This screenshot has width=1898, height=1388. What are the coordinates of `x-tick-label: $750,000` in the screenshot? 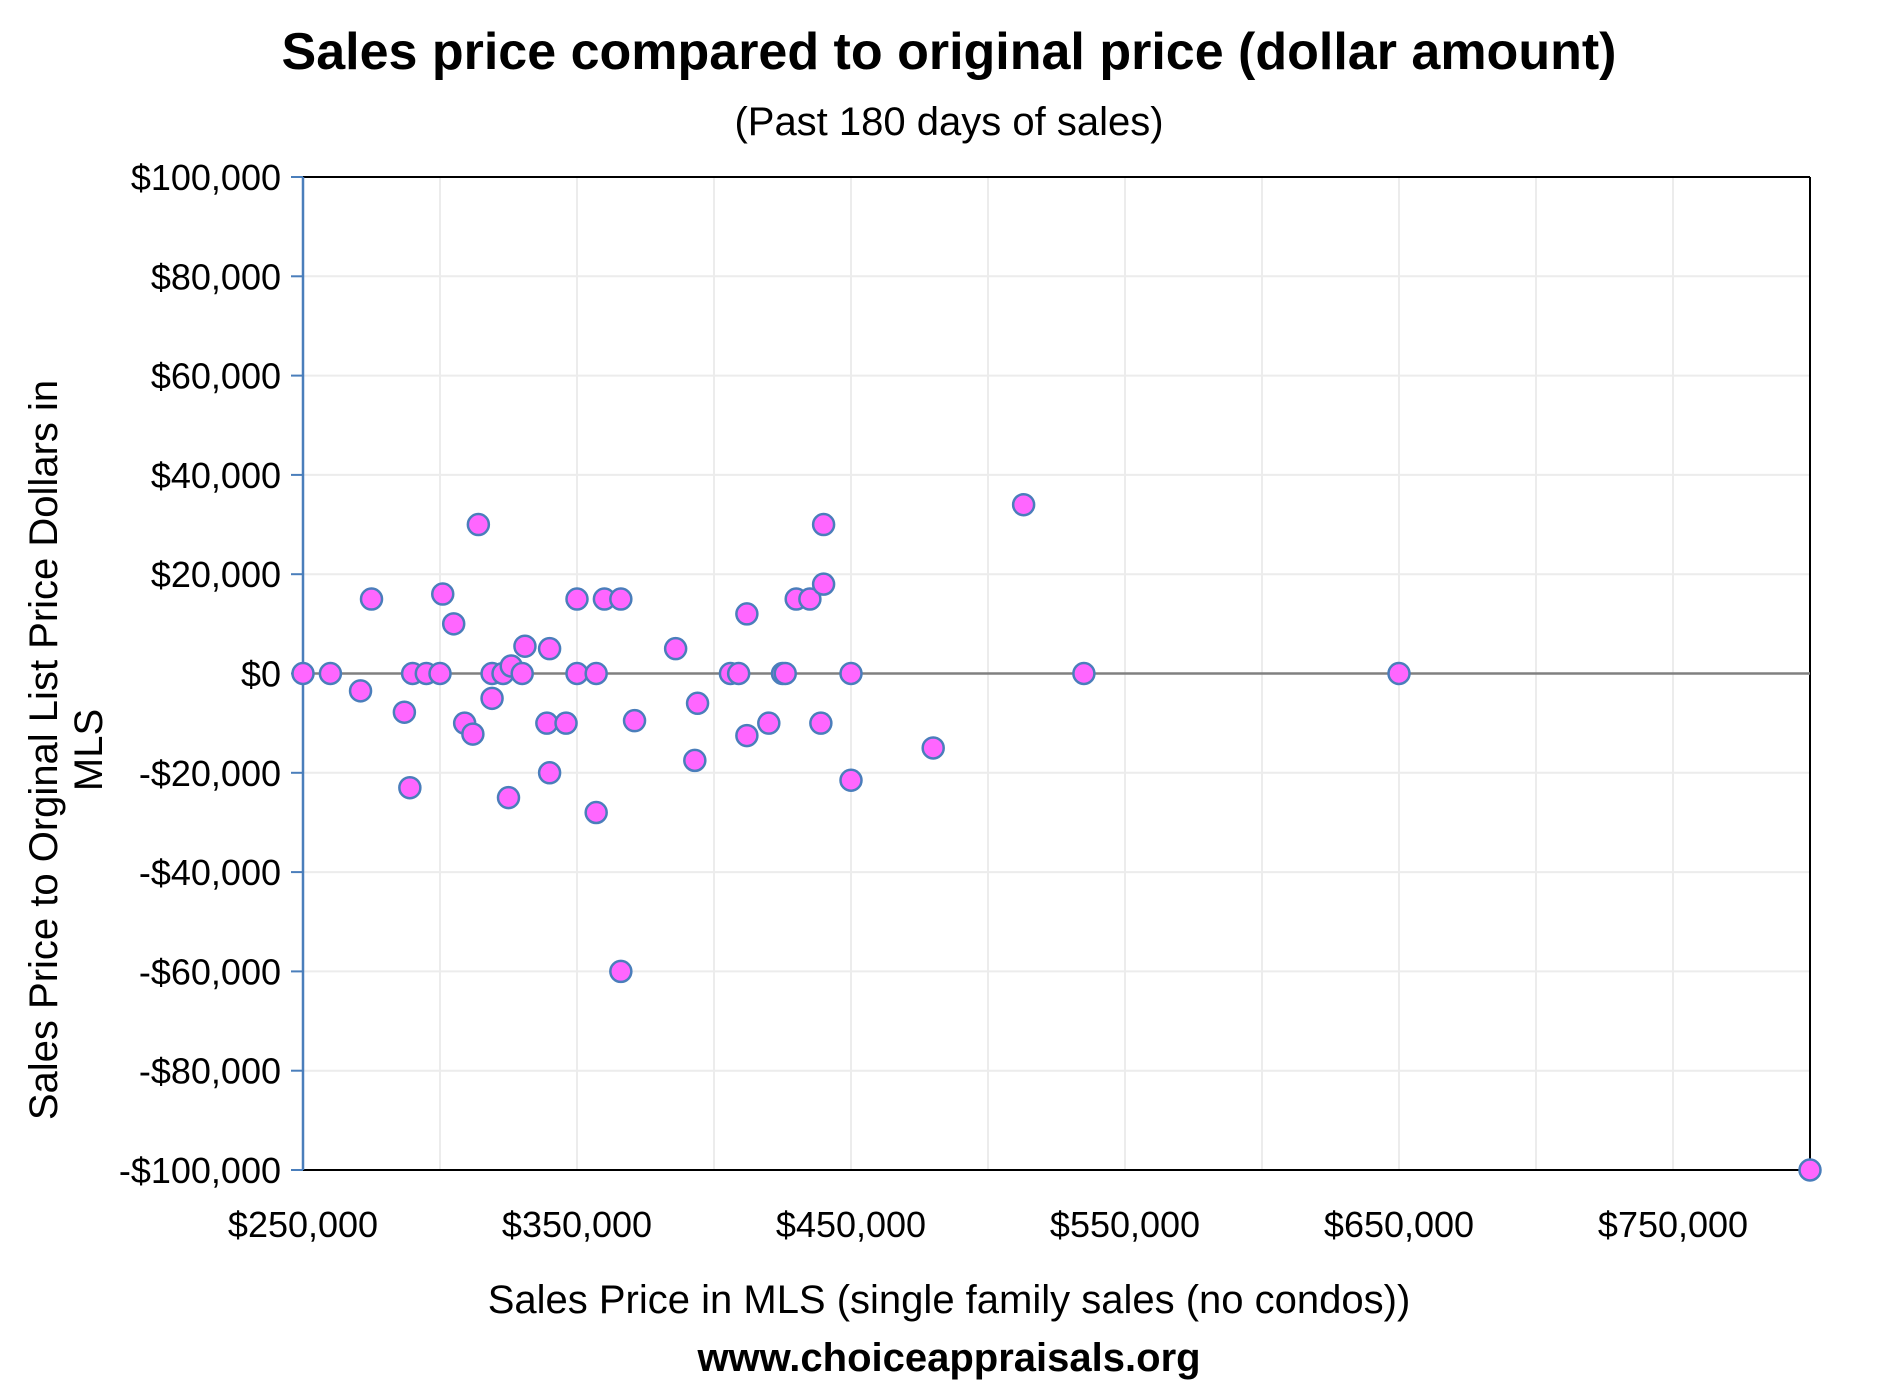 It's located at (1673, 1224).